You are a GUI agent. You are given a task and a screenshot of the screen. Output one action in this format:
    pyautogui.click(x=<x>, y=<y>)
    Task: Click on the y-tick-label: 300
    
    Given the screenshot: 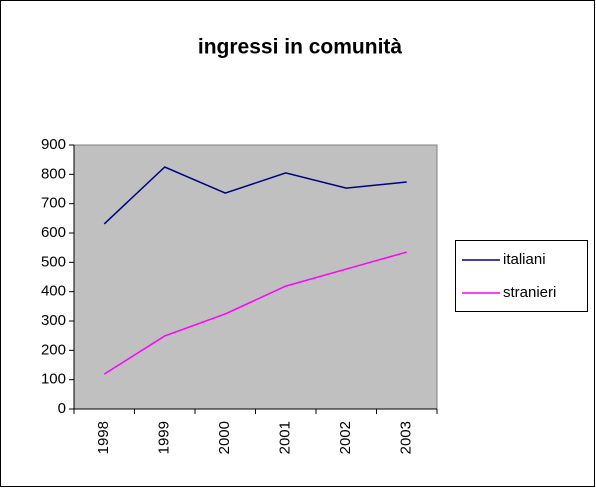 What is the action you would take?
    pyautogui.click(x=53, y=320)
    